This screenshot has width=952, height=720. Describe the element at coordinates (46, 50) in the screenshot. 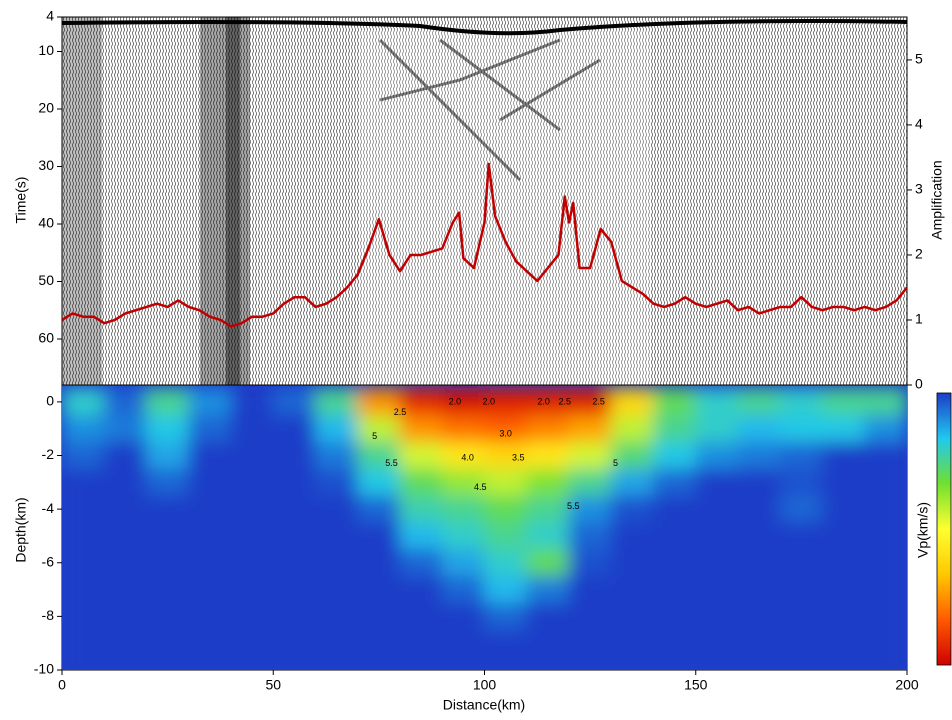

I see `y-tick-label: 10` at that location.